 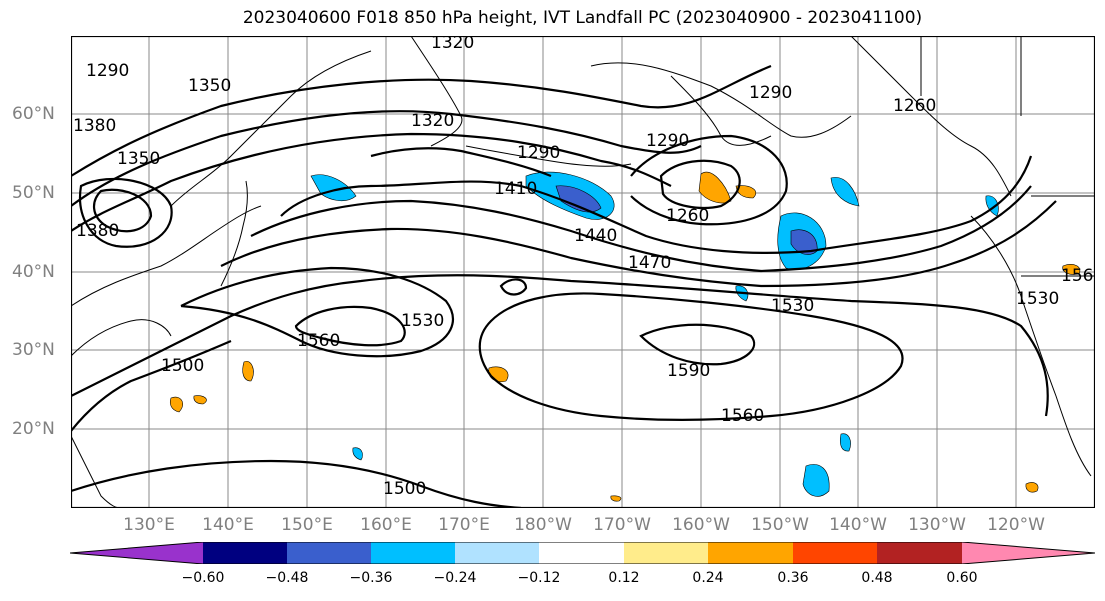 What do you see at coordinates (624, 578) in the screenshot?
I see `colorbar-tick: 0.12` at bounding box center [624, 578].